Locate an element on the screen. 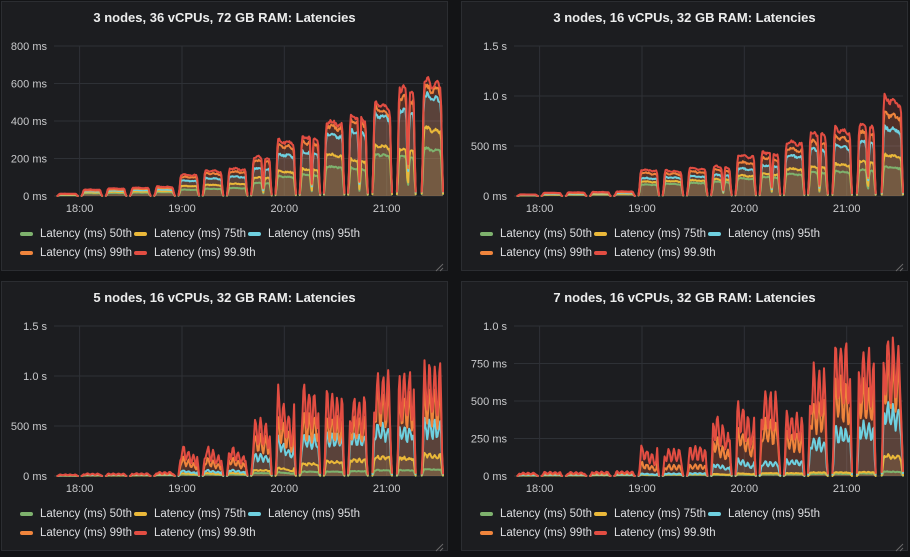 This screenshot has height=557, width=910. svg-text: 400 ms is located at coordinates (29, 122).